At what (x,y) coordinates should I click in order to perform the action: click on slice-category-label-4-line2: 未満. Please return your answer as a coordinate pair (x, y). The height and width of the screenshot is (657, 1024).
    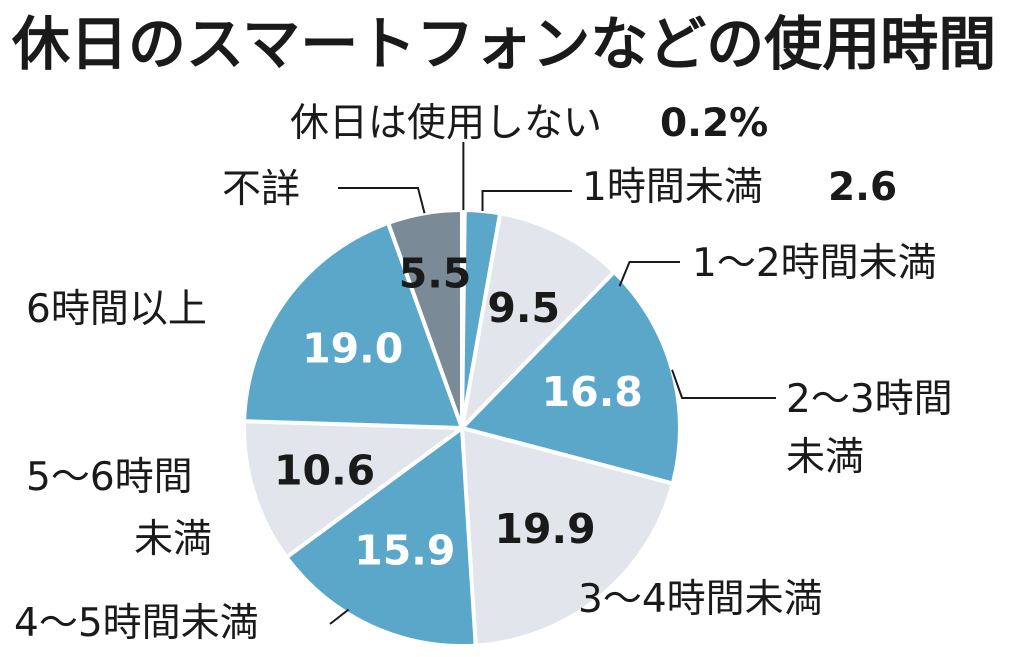
    Looking at the image, I should click on (825, 457).